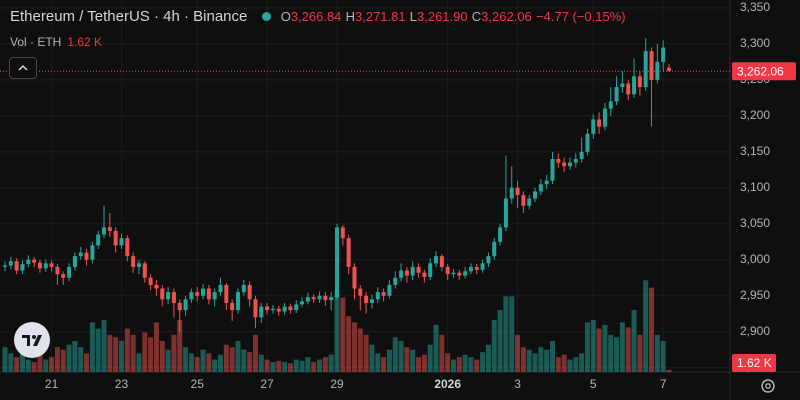 The width and height of the screenshot is (800, 400). I want to click on logo-icon, so click(32, 340).